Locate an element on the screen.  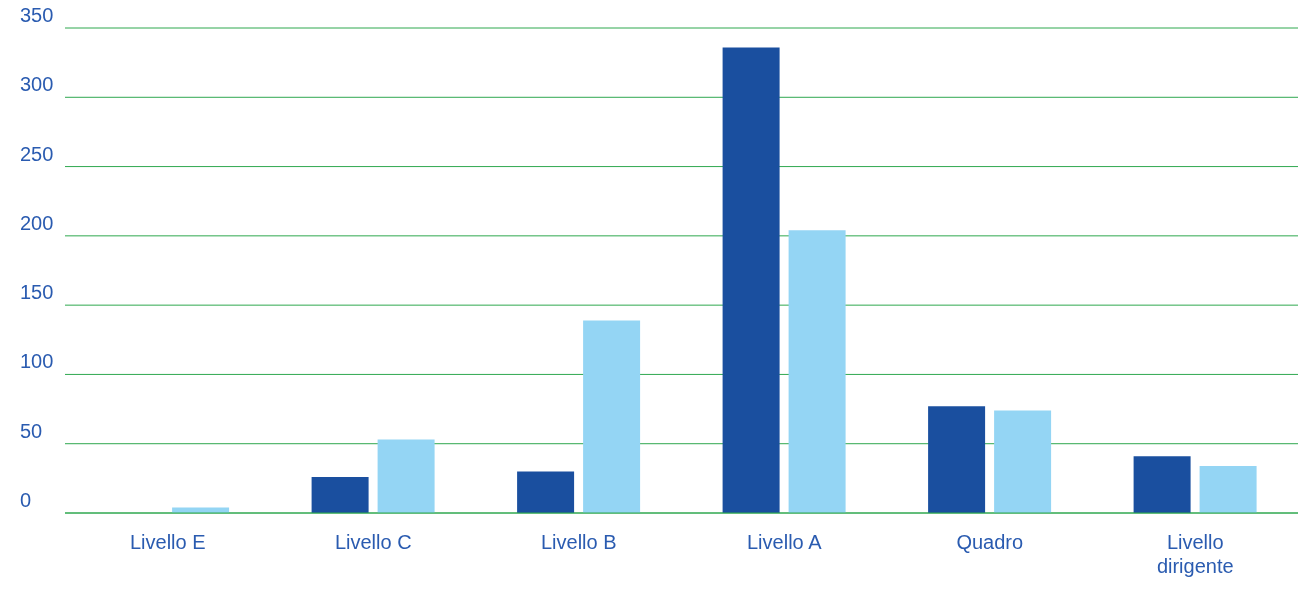
y-tick-label: 300 is located at coordinates (37, 84).